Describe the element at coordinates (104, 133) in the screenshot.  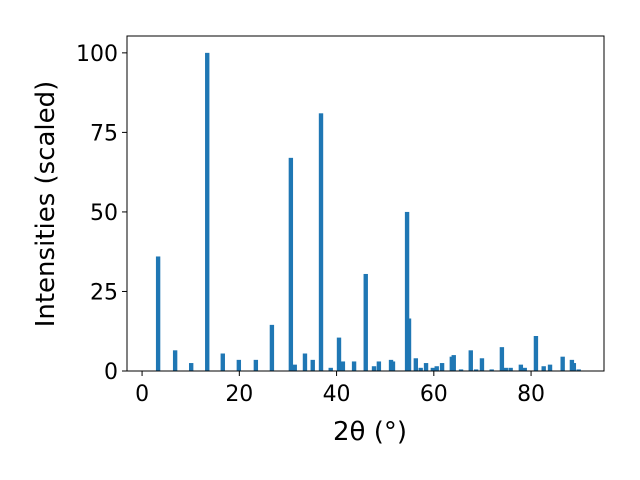
I see `y-tick-label: 75` at that location.